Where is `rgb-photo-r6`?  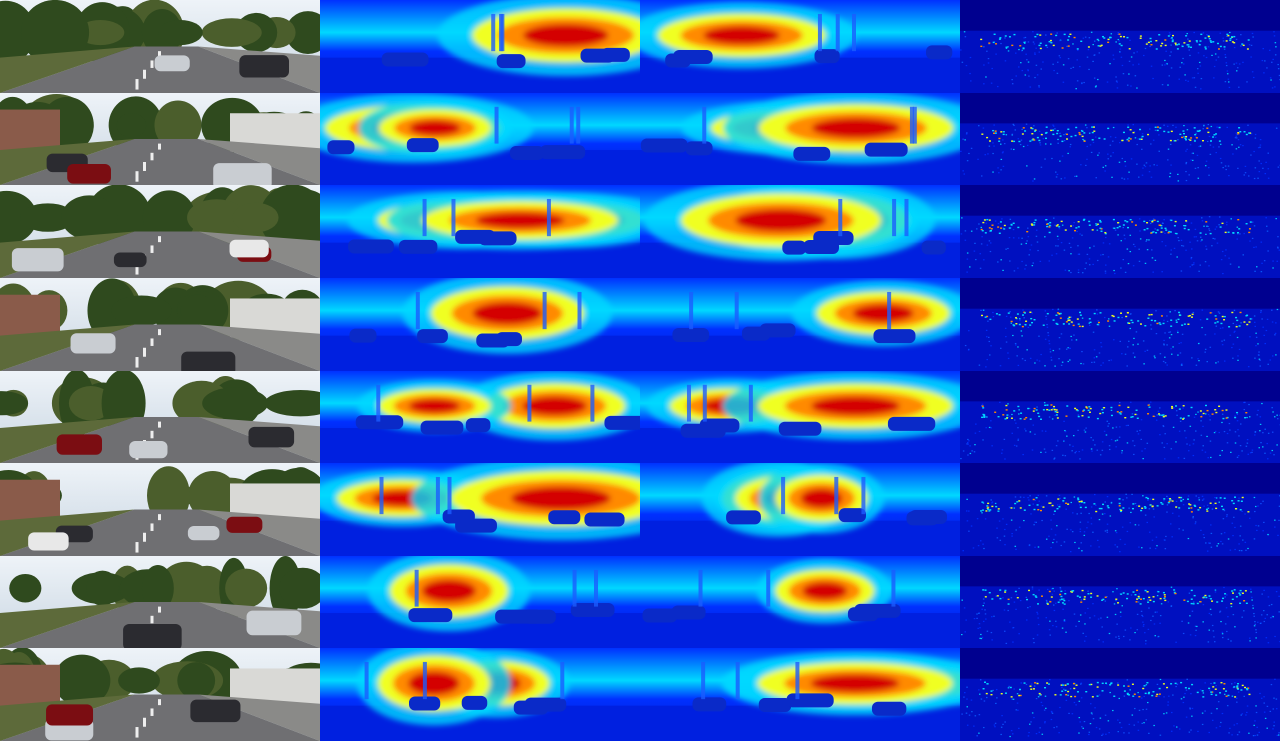 rgb-photo-r6 is located at coordinates (160, 509).